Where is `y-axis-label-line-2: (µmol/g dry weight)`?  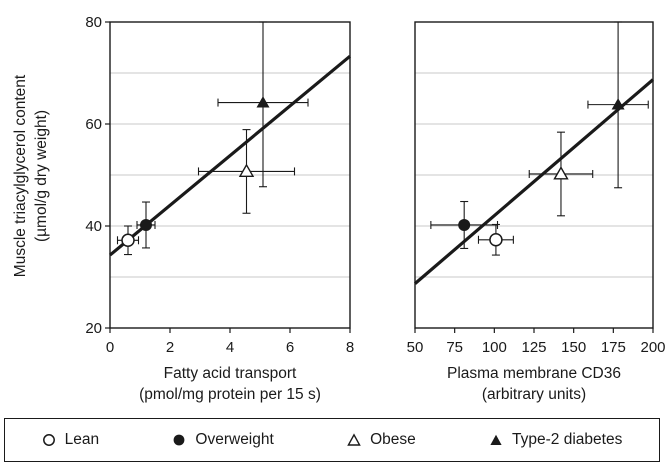
y-axis-label-line-2: (µmol/g dry weight) is located at coordinates (41, 176).